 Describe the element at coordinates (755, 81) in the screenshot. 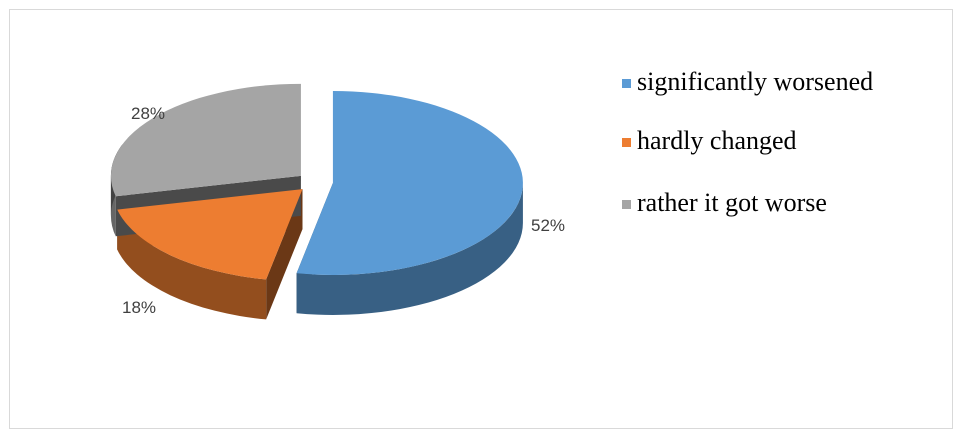

I see `legend-label: significantly worsened` at that location.